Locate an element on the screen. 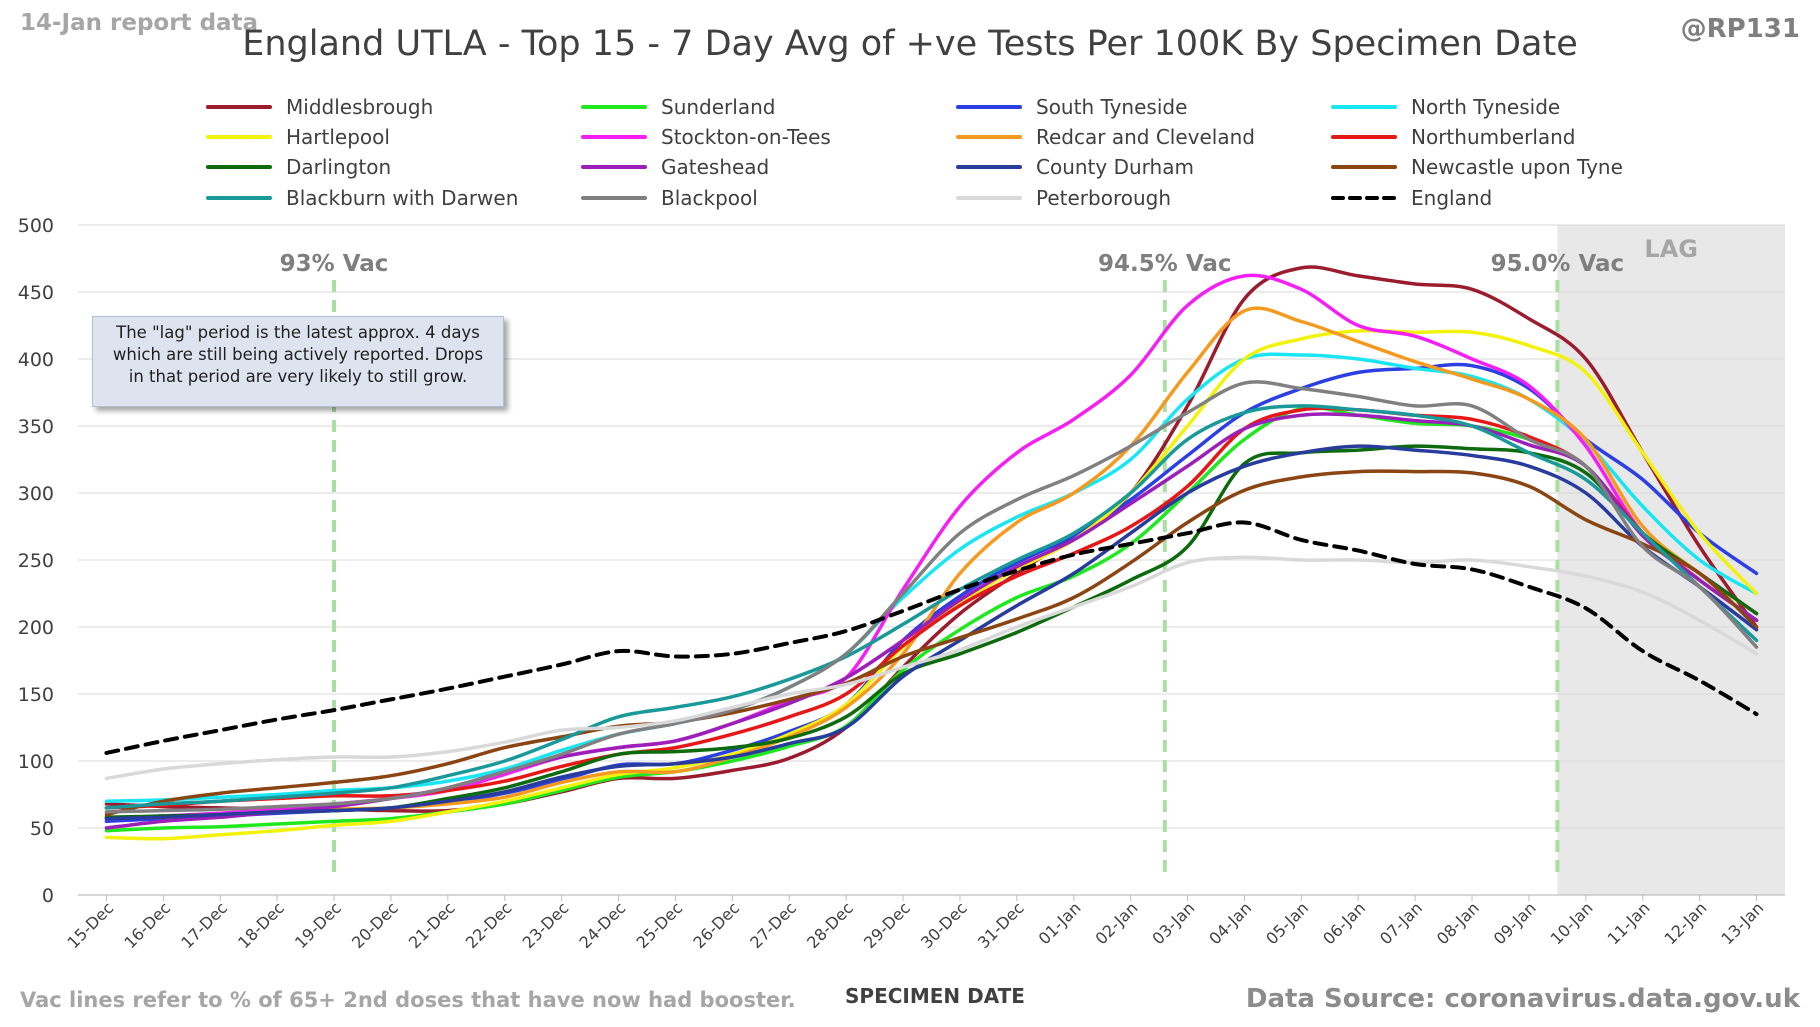  legend-label-england: England is located at coordinates (1451, 198).